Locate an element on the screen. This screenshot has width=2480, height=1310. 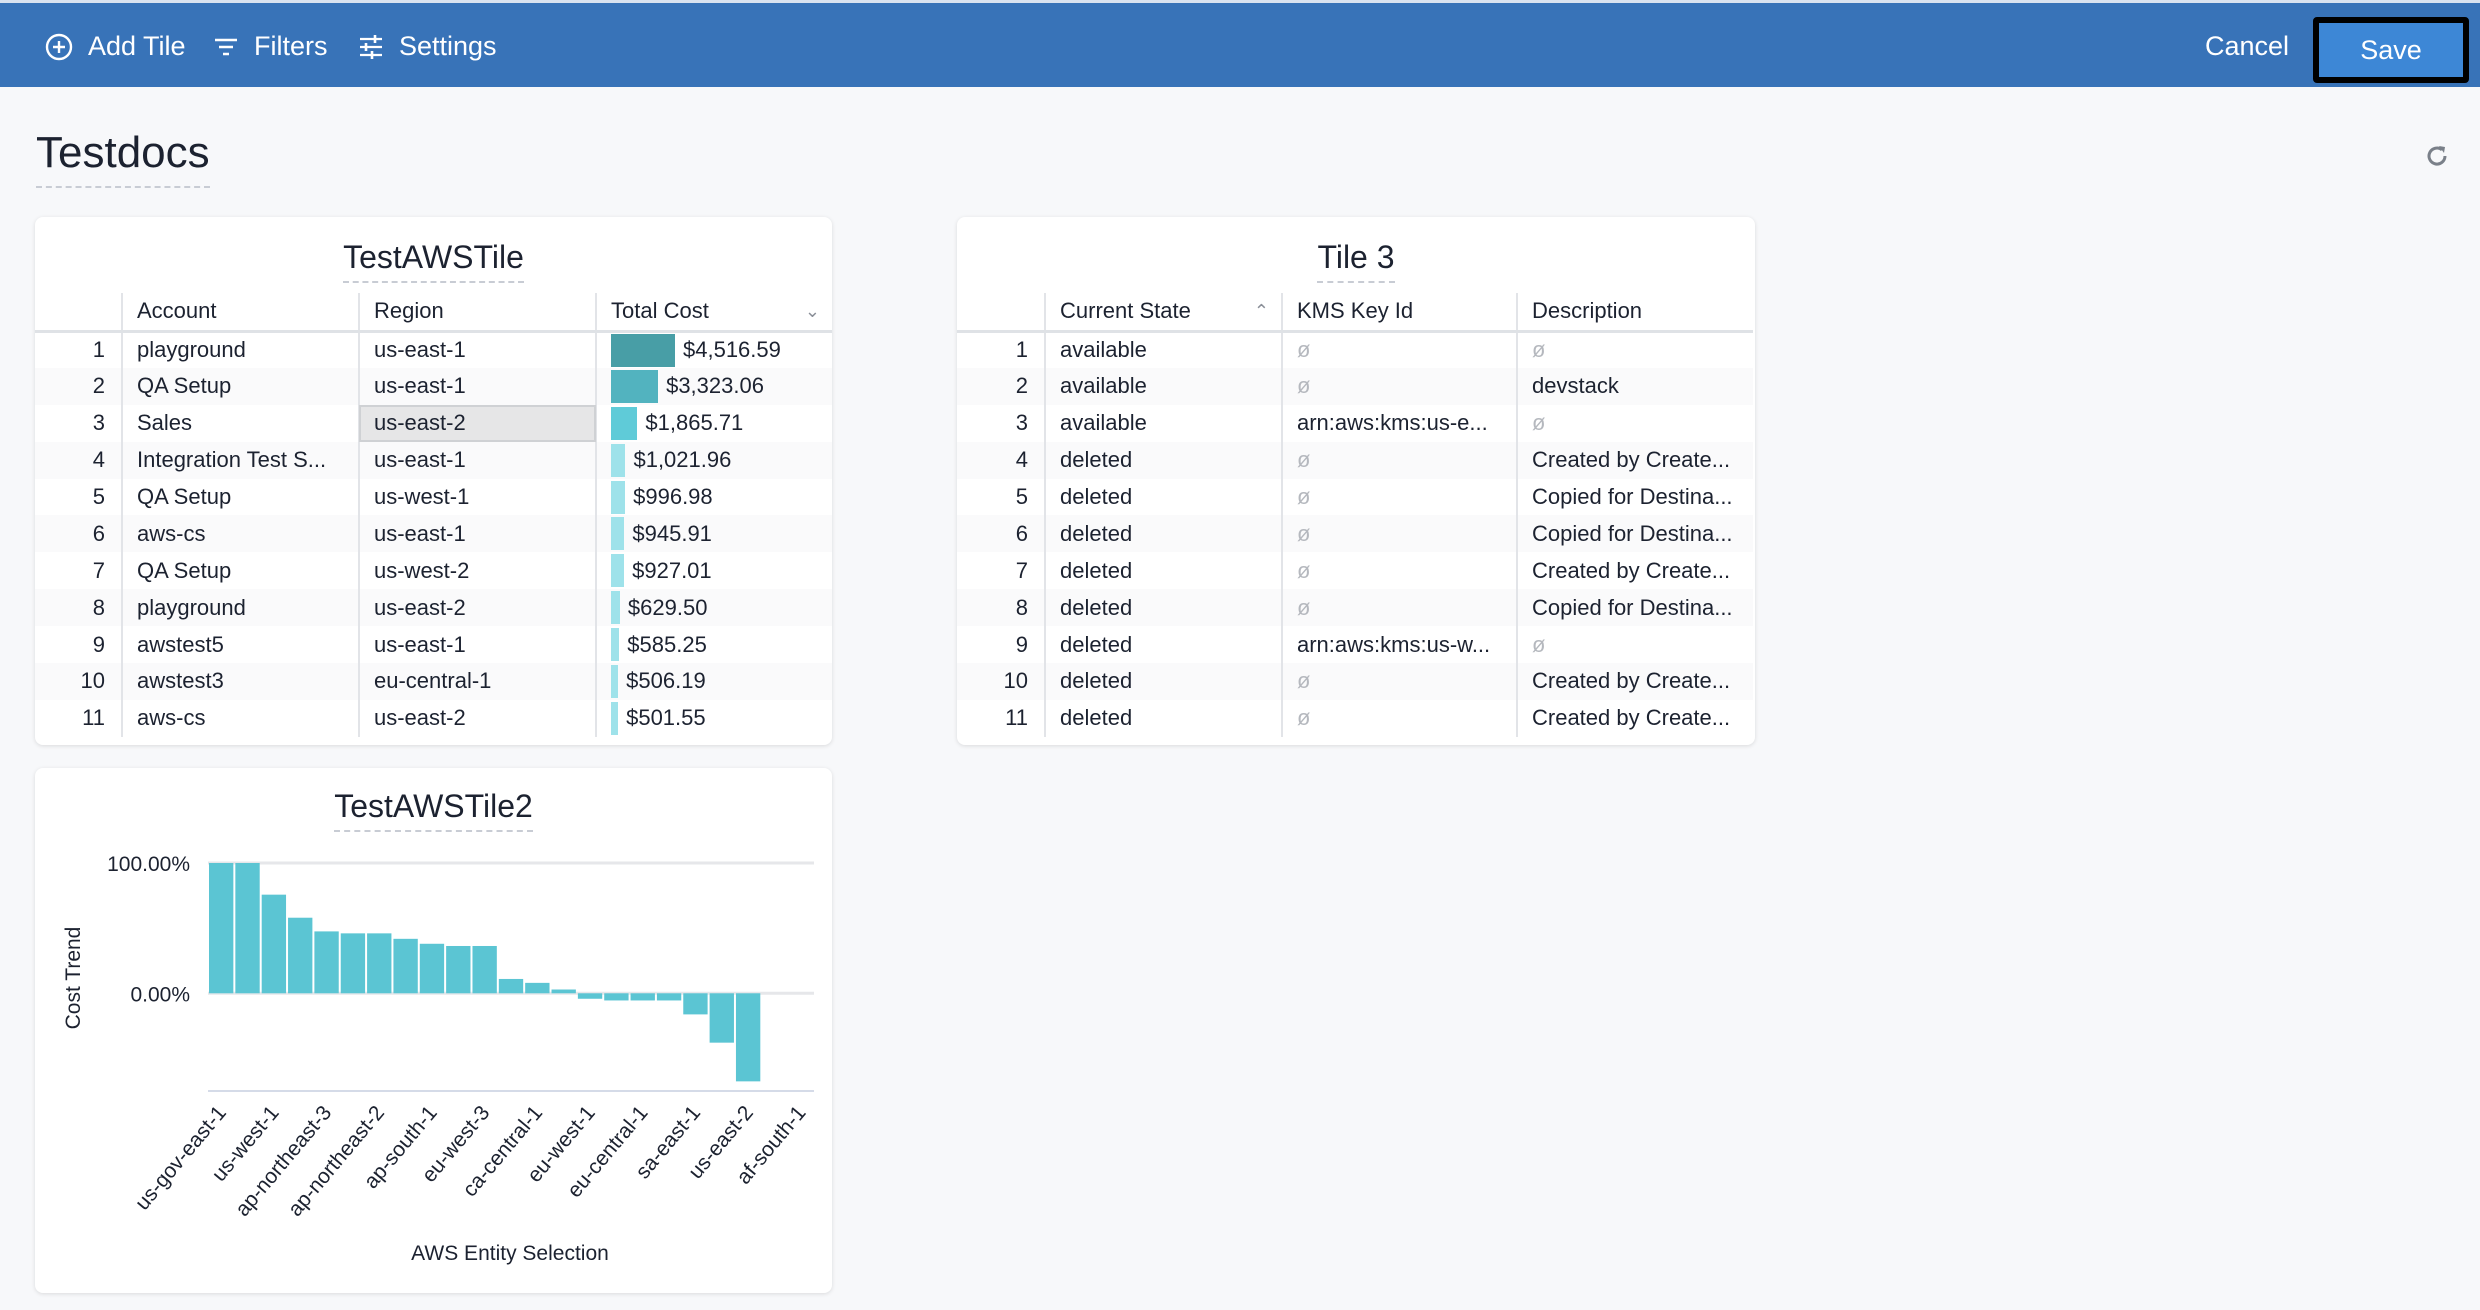
cell-region: us-east-2 is located at coordinates (477, 608).